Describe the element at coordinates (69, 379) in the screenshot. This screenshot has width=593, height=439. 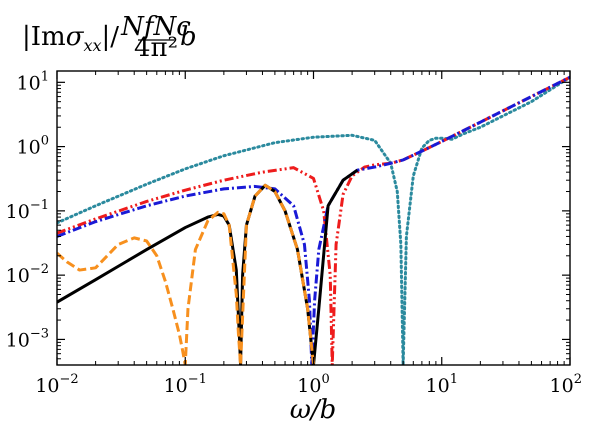
I see `x-tick-label-exponent: −2` at that location.